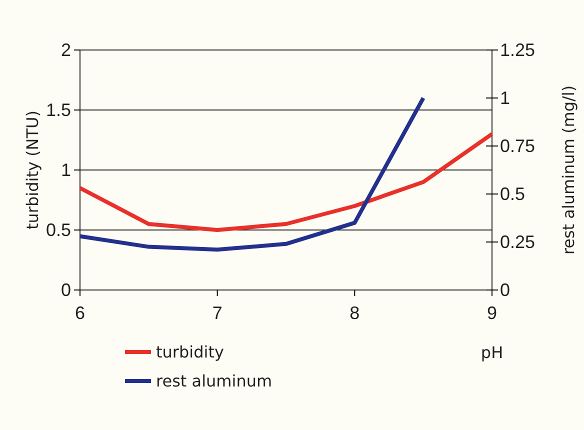 This screenshot has height=430, width=584. Describe the element at coordinates (32, 170) in the screenshot. I see `y-axis-title: turbidity (NTU)` at that location.